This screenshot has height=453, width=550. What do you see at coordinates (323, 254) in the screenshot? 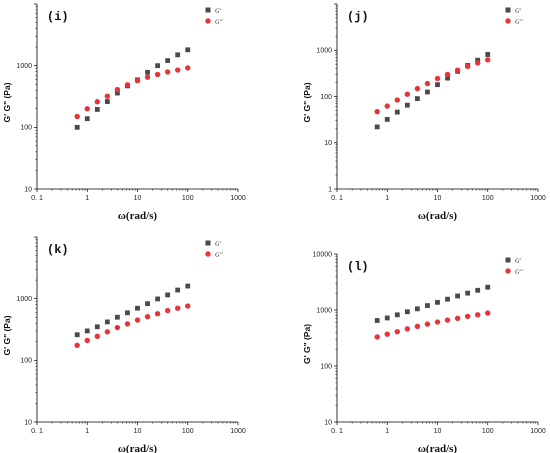
I see `y-tick-label: 10000` at bounding box center [323, 254].